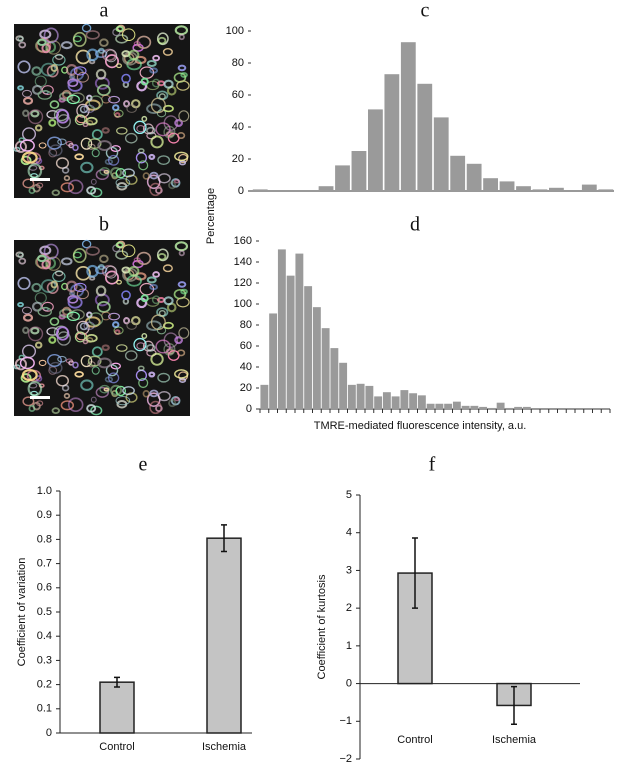  What do you see at coordinates (349, 570) in the screenshot?
I see `y-tick-label: 3` at bounding box center [349, 570].